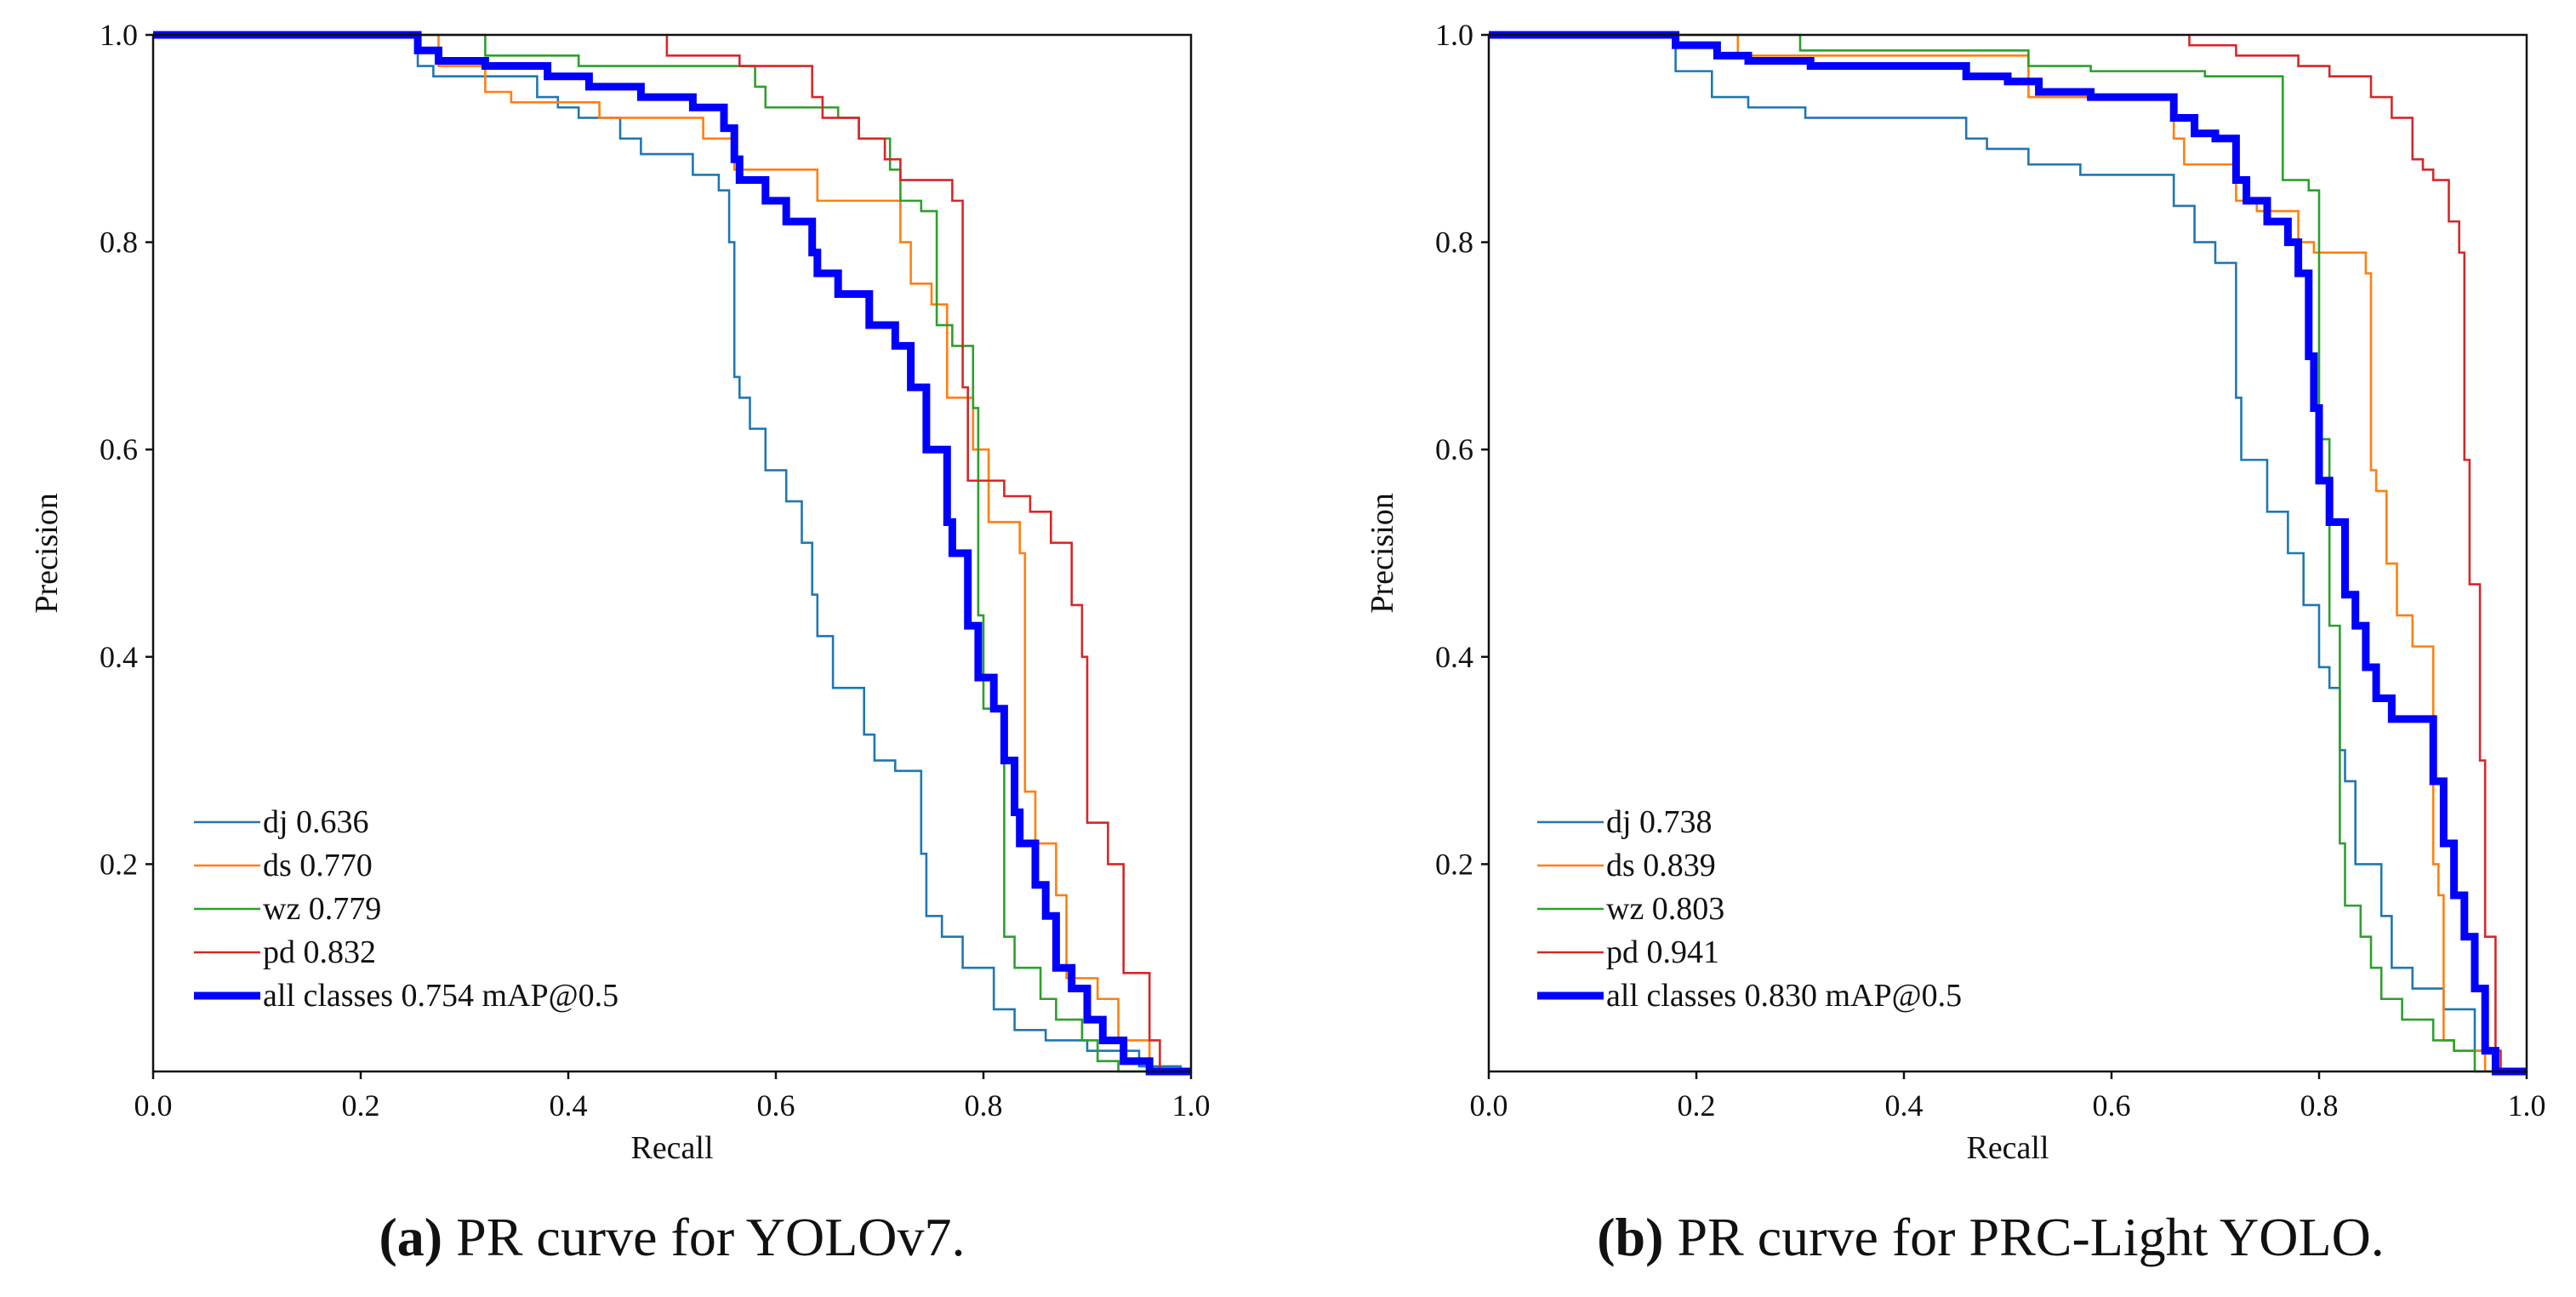 The image size is (2576, 1297). I want to click on figure-caption: (a) PR curve for YOLOv7., so click(672, 1237).